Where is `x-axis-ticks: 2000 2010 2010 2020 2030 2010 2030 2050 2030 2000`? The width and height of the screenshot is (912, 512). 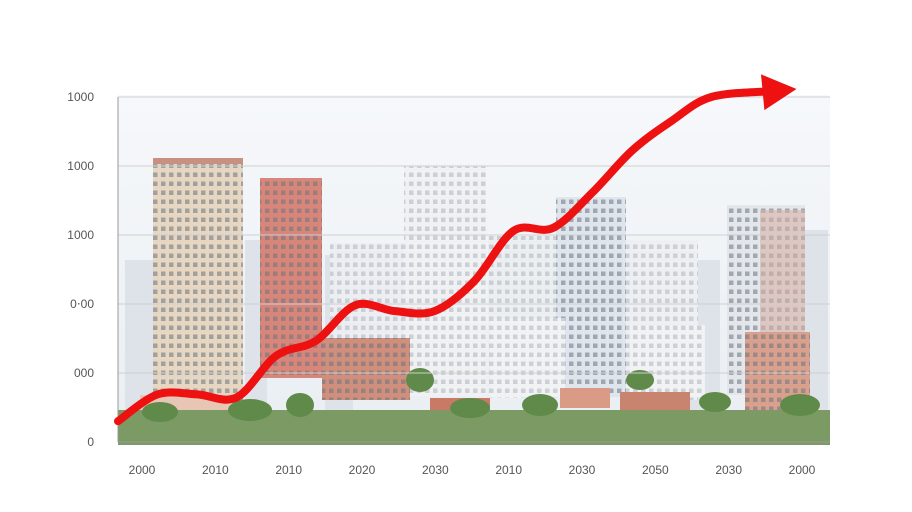
x-axis-ticks: 2000 2010 2010 2020 2030 2010 2030 2050 2030 2000 is located at coordinates (472, 470).